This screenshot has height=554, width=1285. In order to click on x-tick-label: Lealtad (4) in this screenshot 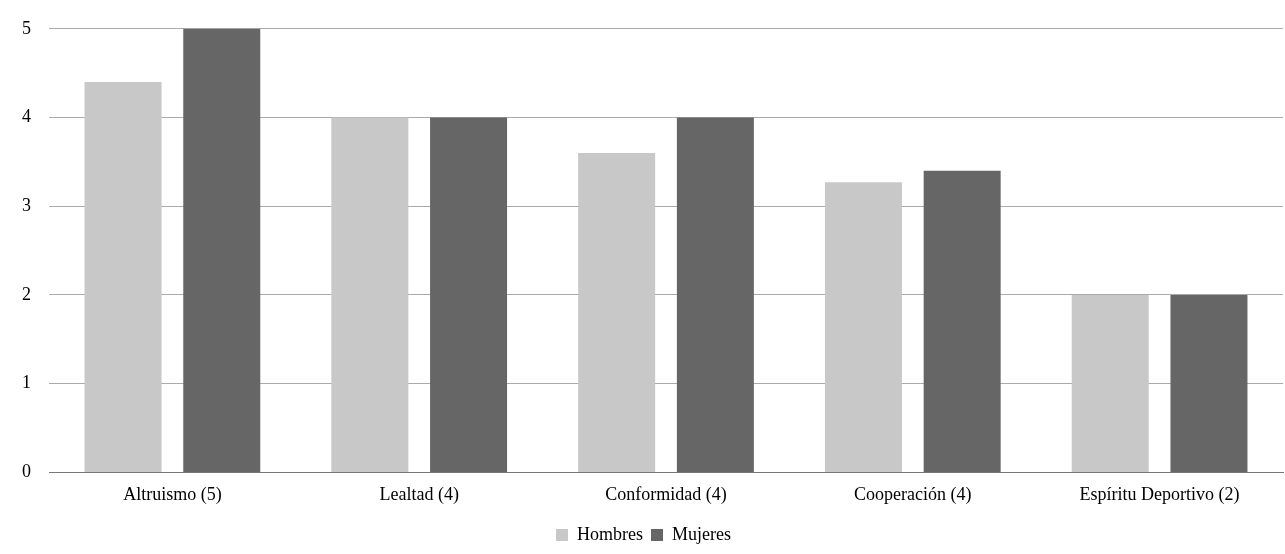, I will do `click(419, 494)`.